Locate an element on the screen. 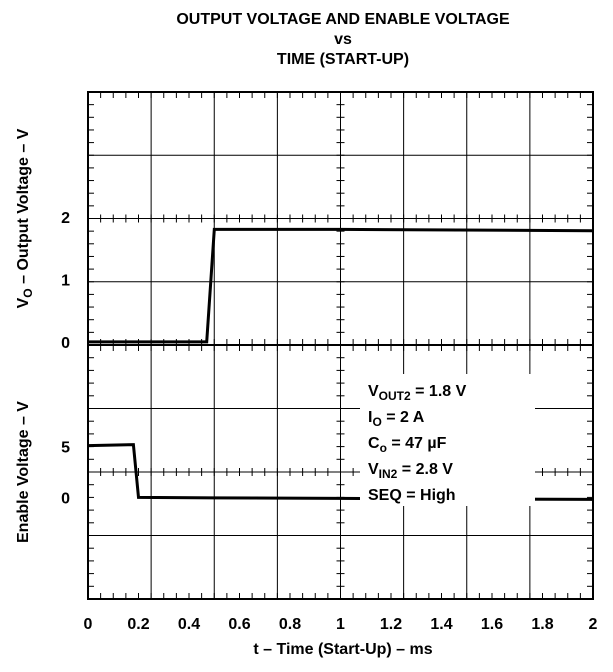 The width and height of the screenshot is (613, 672). annotation-line-3-main: C is located at coordinates (374, 443).